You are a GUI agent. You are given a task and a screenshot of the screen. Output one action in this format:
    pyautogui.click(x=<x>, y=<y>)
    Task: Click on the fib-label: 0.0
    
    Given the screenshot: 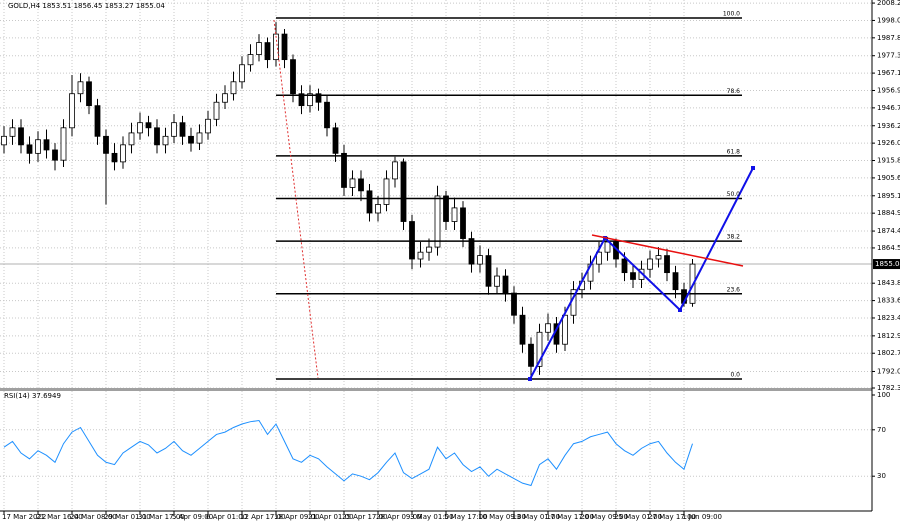 What is the action you would take?
    pyautogui.click(x=735, y=374)
    